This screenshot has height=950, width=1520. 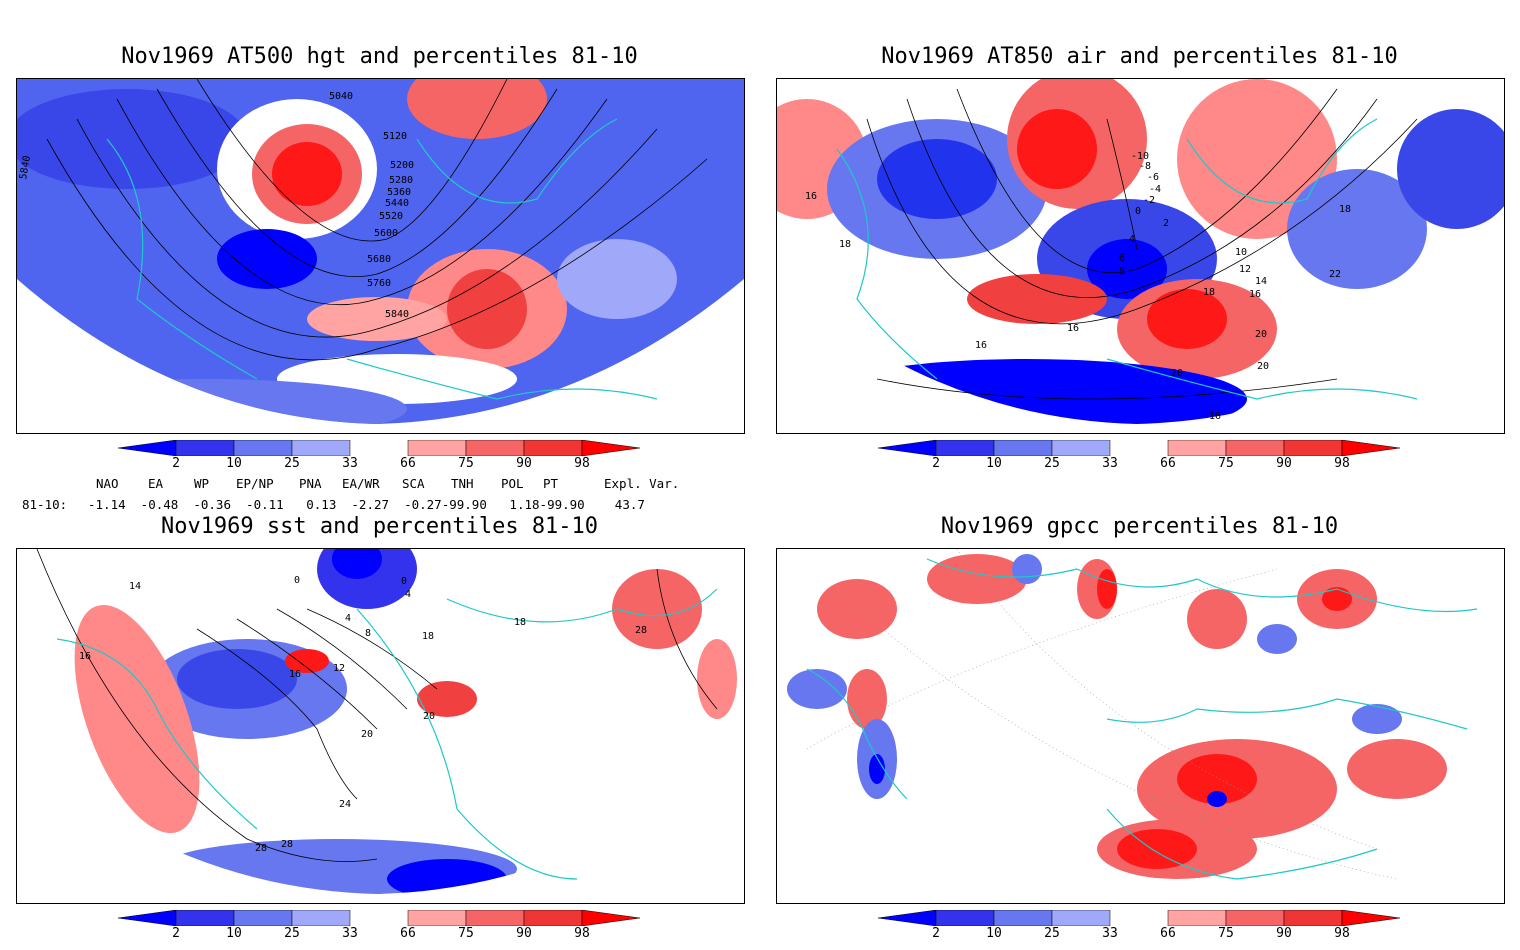 I want to click on index-header: TNH, so click(x=462, y=483).